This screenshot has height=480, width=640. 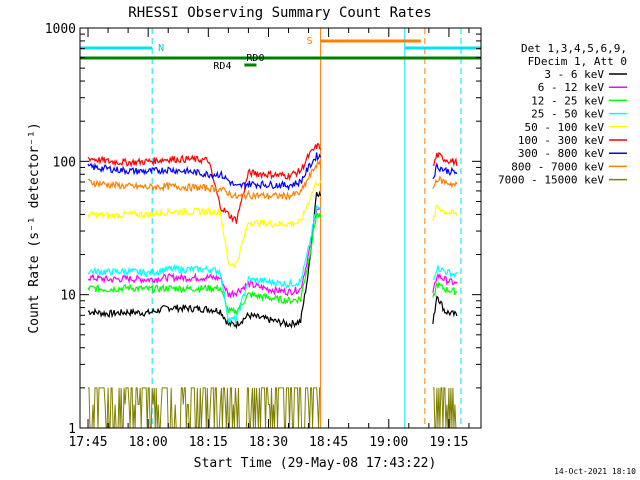 What do you see at coordinates (557, 166) in the screenshot?
I see `legend-entry-label: 800 - 7000 keV` at bounding box center [557, 166].